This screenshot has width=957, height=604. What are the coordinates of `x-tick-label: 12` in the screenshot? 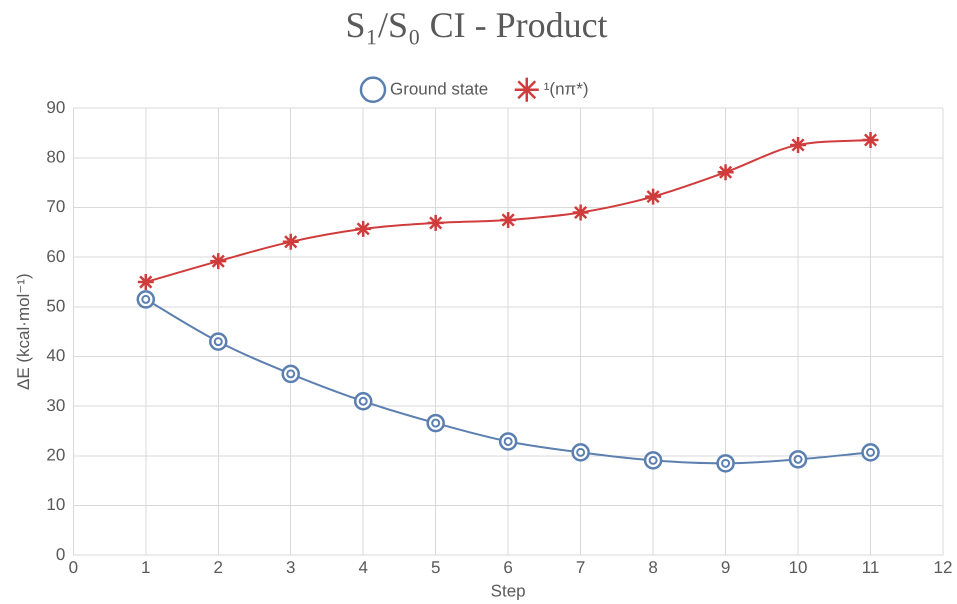 It's located at (943, 568).